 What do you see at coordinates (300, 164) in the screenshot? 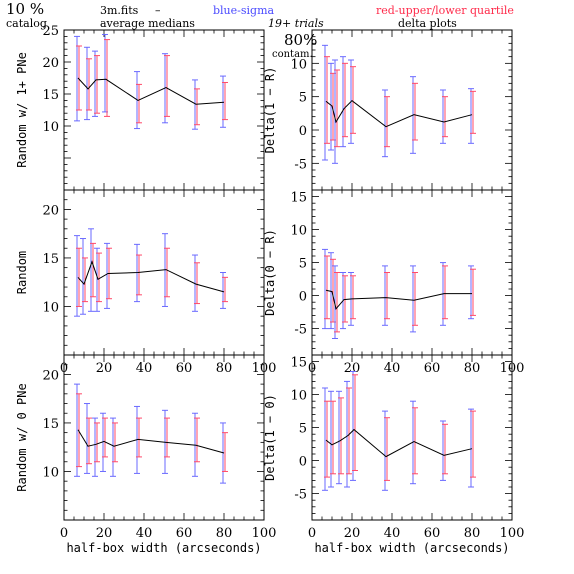
I see `panel-2-ytick-label: -5` at bounding box center [300, 164].